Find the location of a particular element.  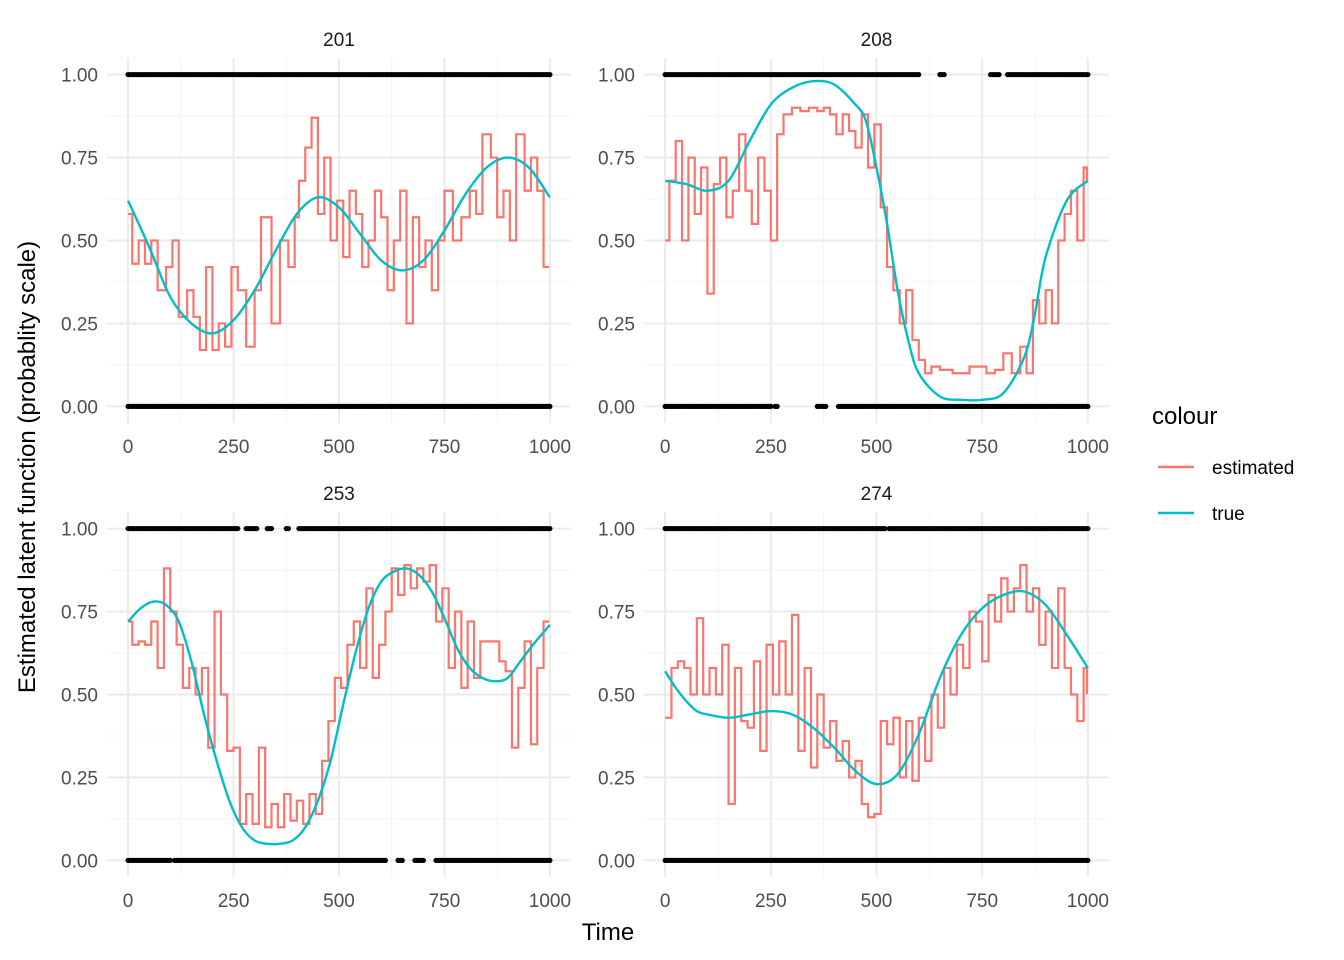

legend: colour estimated true is located at coordinates (1223, 464).